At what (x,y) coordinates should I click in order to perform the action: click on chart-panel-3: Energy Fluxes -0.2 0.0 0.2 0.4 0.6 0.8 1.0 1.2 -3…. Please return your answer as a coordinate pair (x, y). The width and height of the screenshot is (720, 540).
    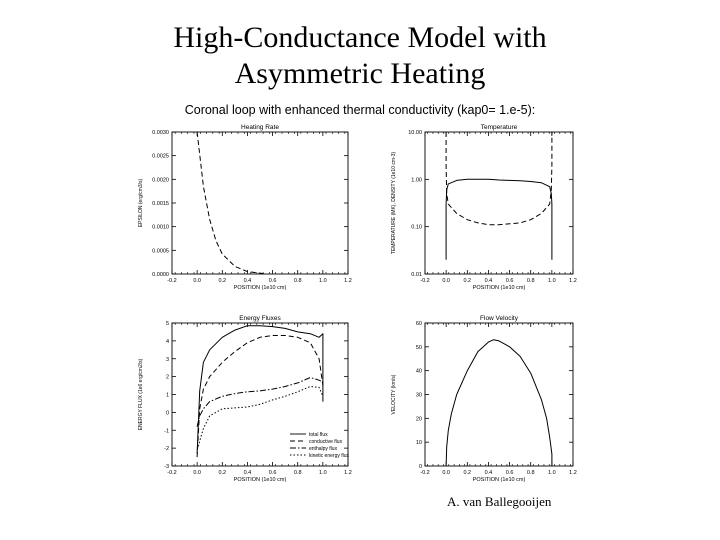
    Looking at the image, I should click on (245, 399).